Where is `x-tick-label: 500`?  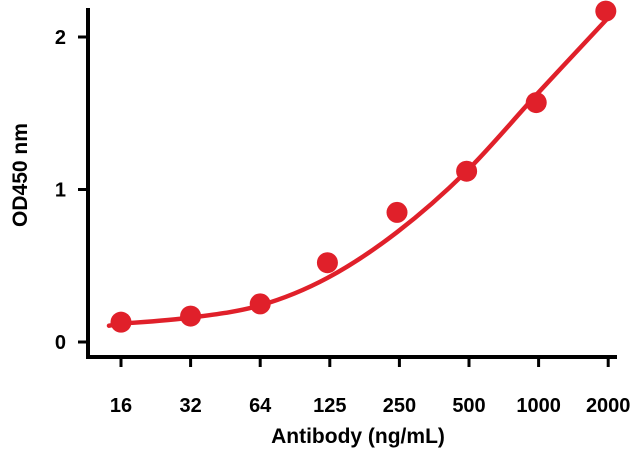 x-tick-label: 500 is located at coordinates (468, 406).